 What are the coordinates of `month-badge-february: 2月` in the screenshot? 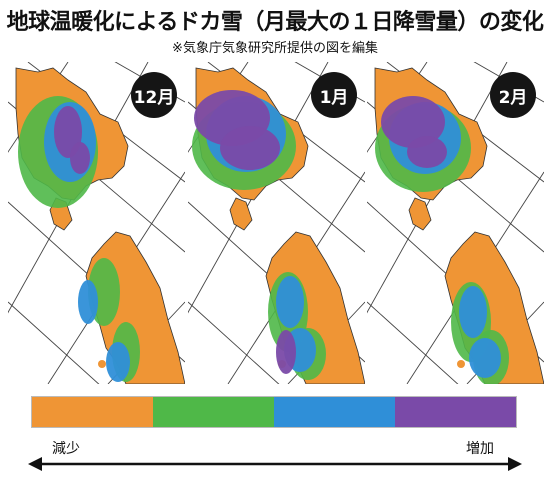 It's located at (513, 95).